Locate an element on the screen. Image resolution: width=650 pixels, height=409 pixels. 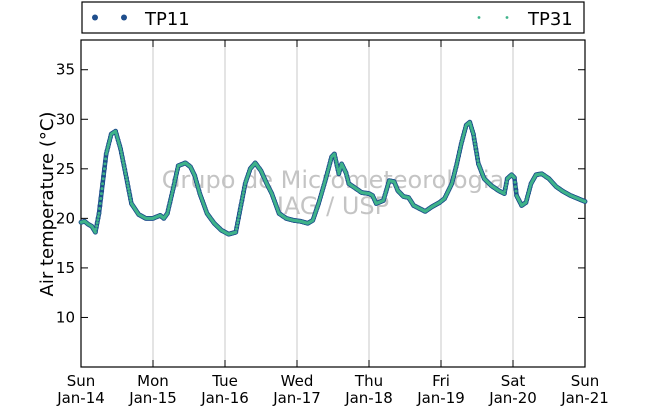
y-tick-label-10: 10 is located at coordinates (65, 317).